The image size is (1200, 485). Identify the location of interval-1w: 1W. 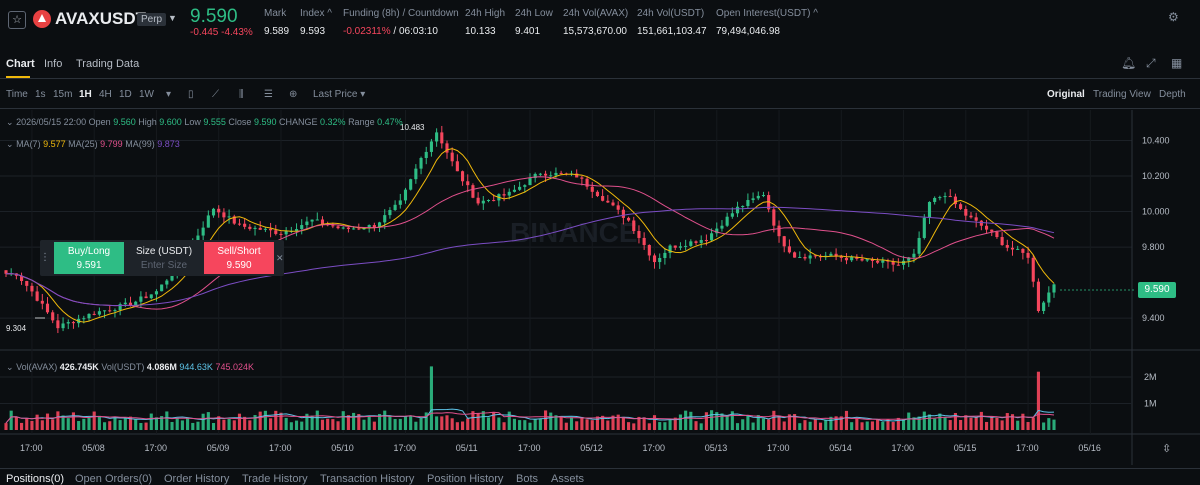
(146, 94).